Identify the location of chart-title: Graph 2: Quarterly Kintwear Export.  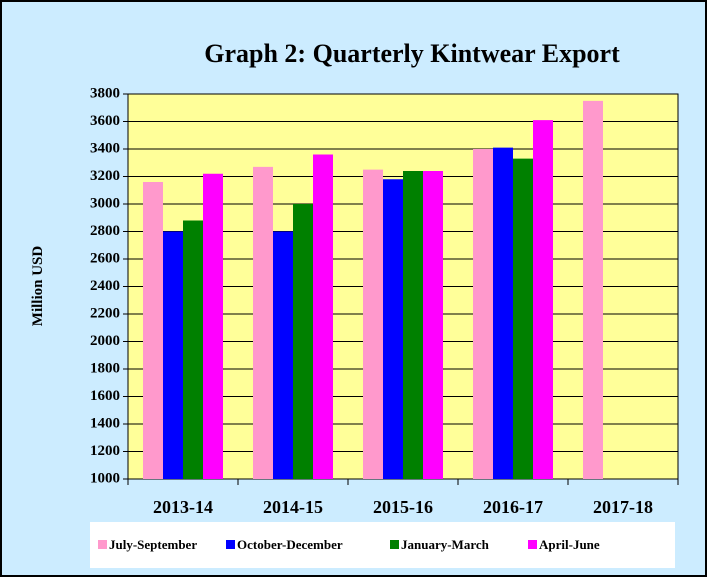
(412, 53).